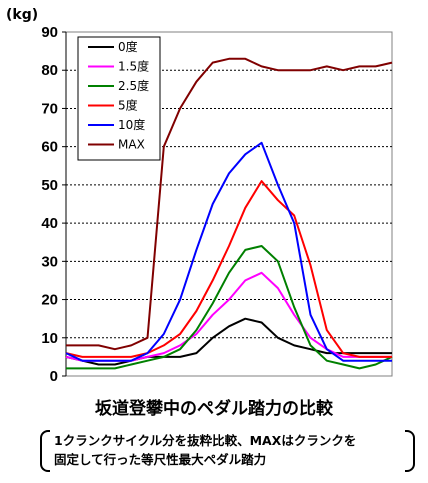  Describe the element at coordinates (49, 185) in the screenshot. I see `y-tick-label: 50` at that location.